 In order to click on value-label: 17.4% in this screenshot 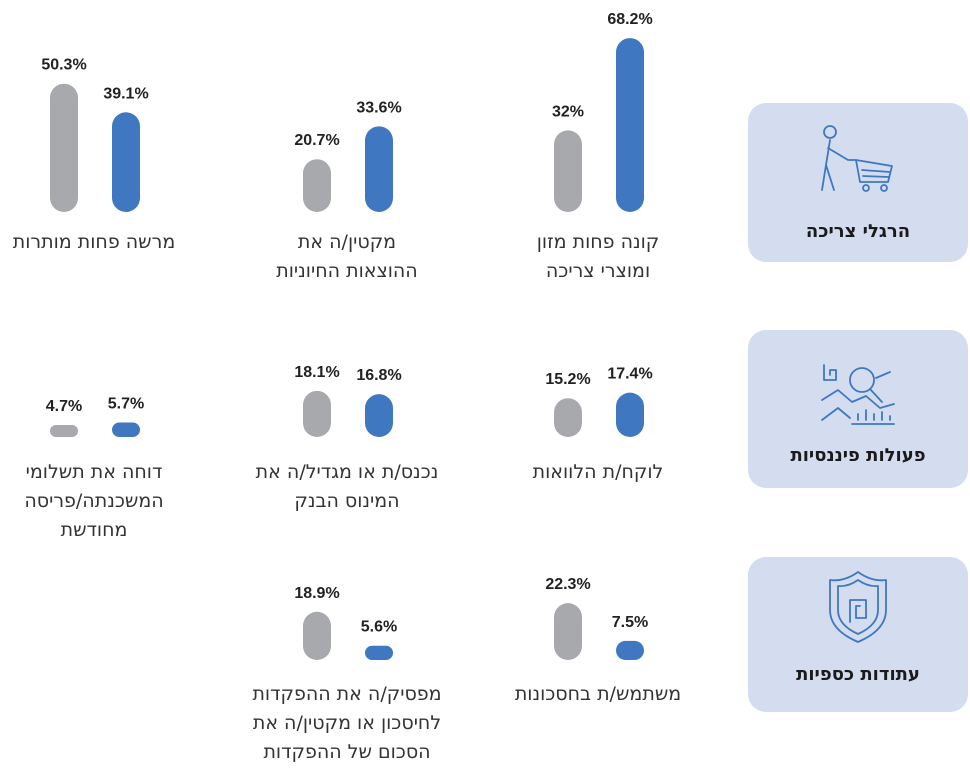, I will do `click(629, 374)`.